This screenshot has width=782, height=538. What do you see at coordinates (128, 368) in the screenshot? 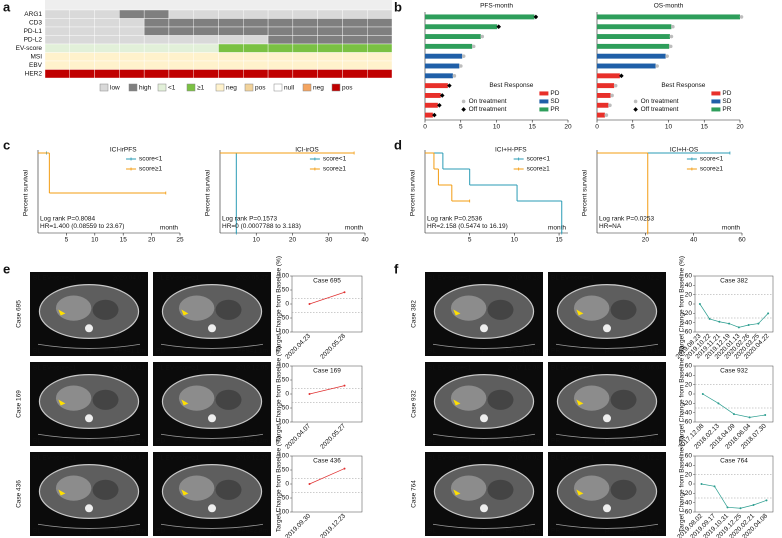
I see `scan-date: 2019.10.21` at bounding box center [128, 368].